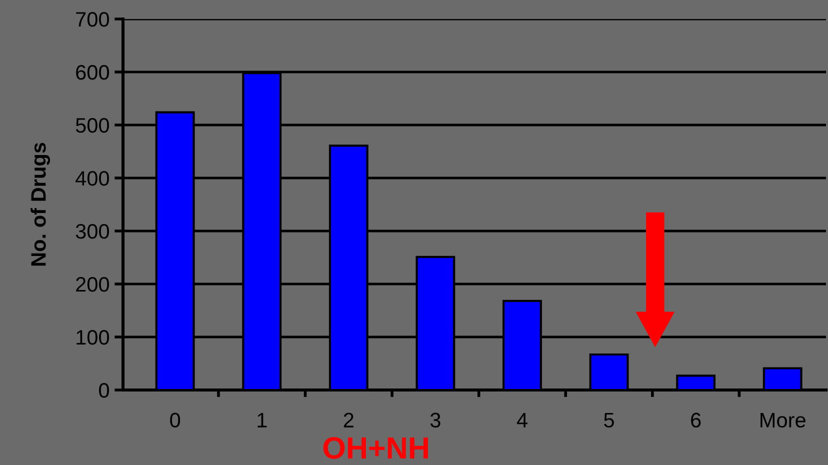 This screenshot has height=465, width=828. I want to click on x-tick-label: 1, so click(262, 420).